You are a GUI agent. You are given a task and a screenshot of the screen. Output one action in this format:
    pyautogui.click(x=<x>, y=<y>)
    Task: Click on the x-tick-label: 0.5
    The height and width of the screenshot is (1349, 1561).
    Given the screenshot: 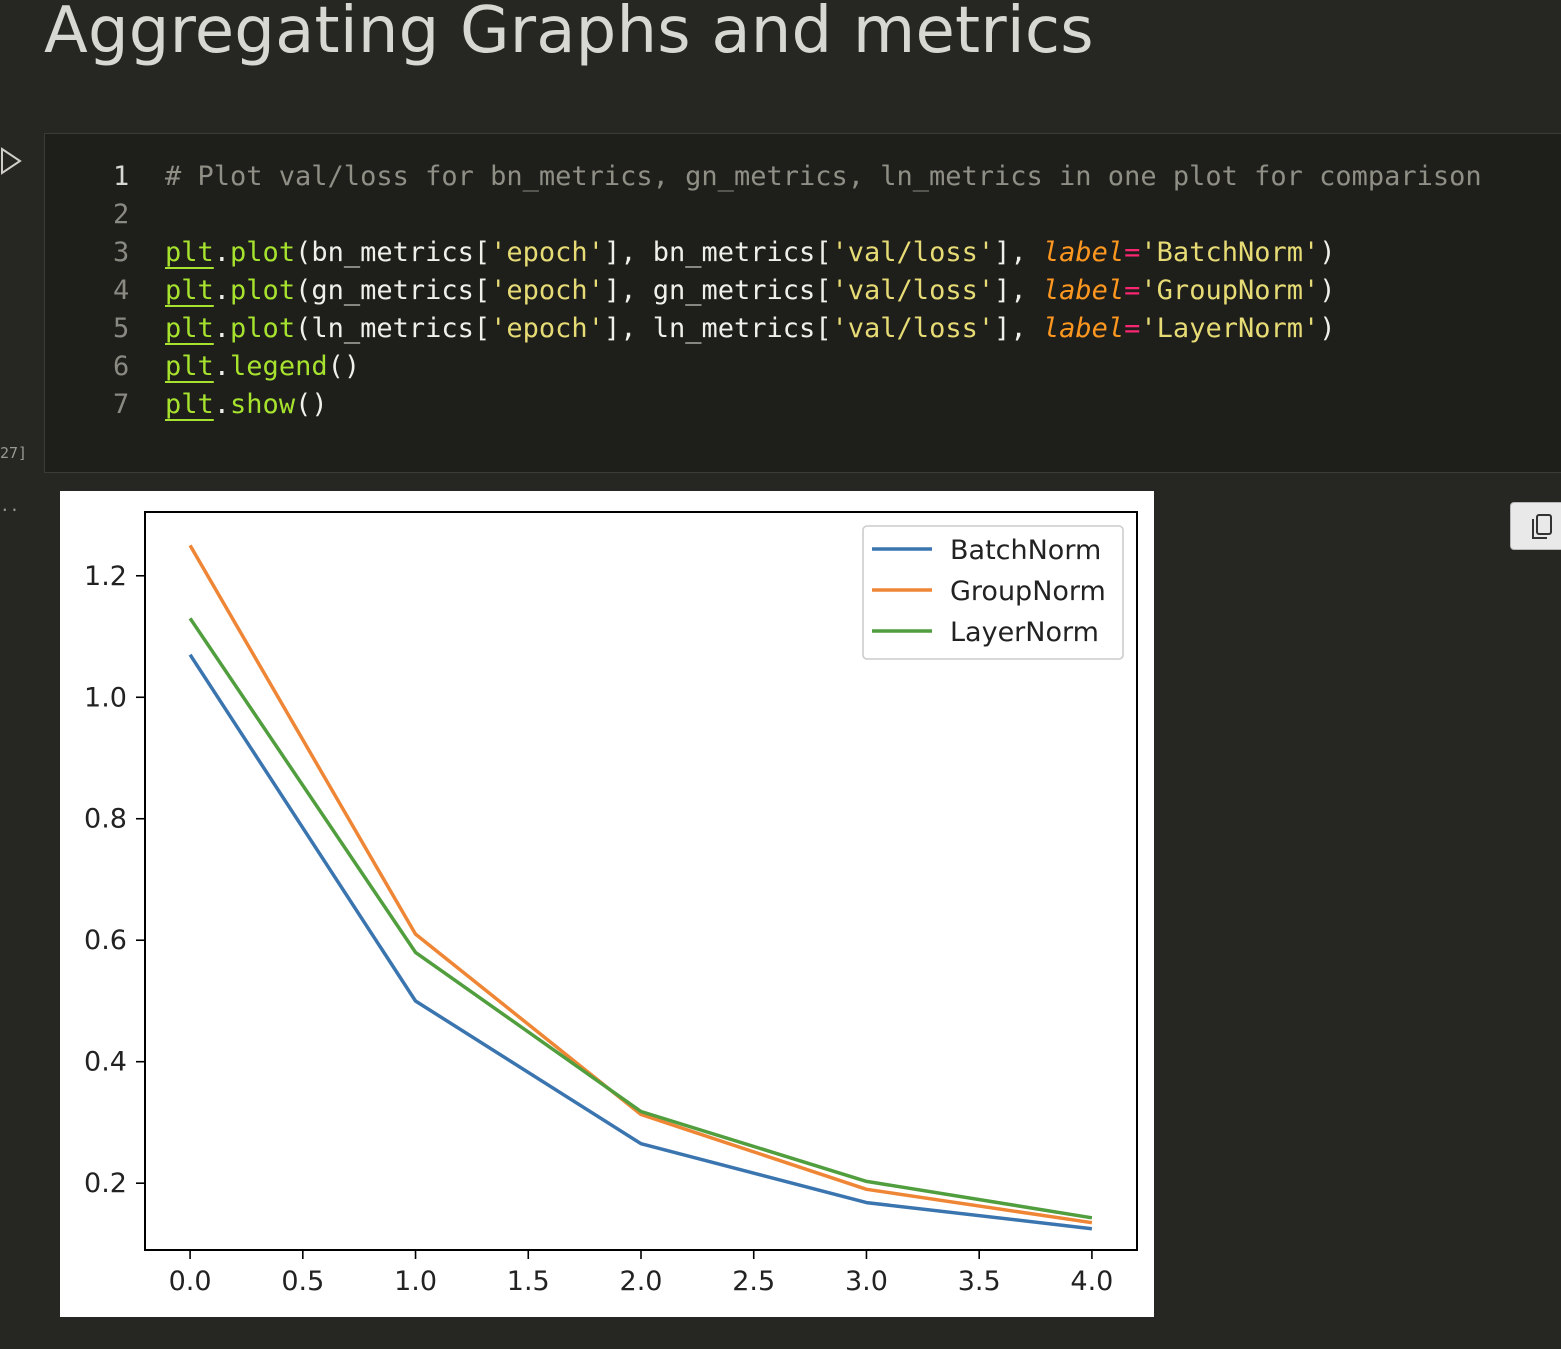 What is the action you would take?
    pyautogui.click(x=302, y=1281)
    